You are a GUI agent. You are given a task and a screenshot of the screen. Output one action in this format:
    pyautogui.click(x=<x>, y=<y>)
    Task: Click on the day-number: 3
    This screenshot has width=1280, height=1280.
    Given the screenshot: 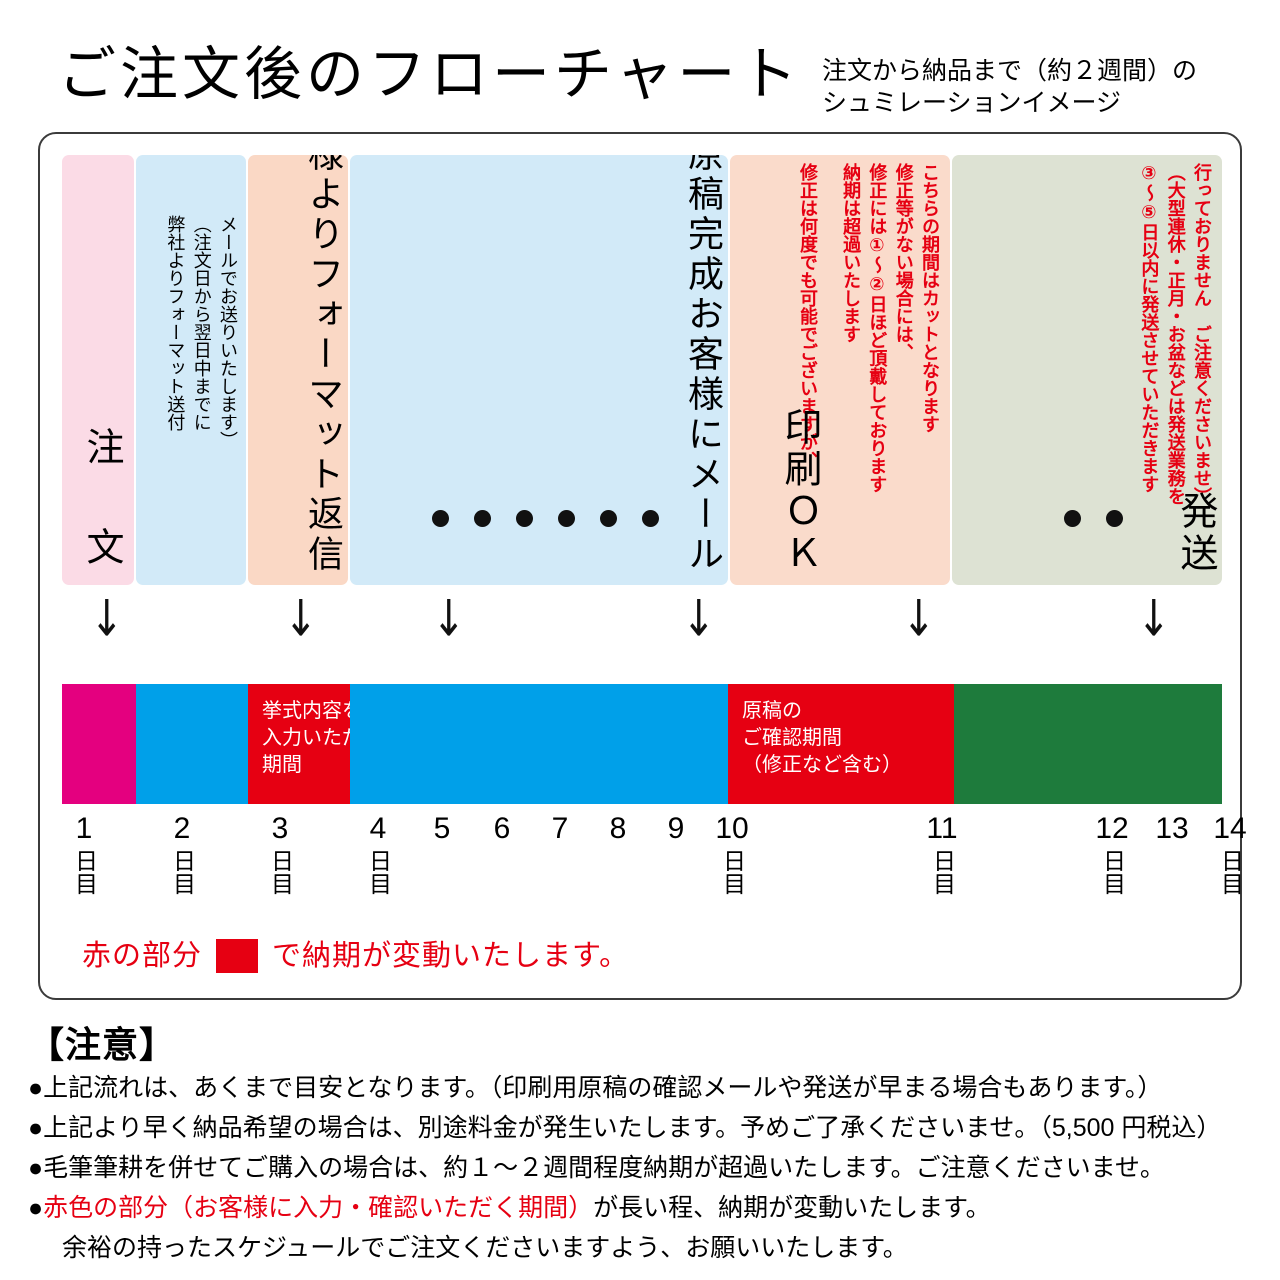 What is the action you would take?
    pyautogui.click(x=280, y=828)
    